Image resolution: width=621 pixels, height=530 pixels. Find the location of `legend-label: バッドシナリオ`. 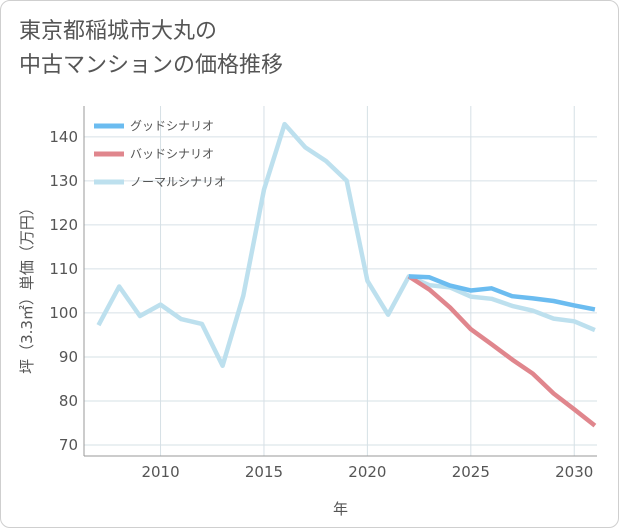

legend-label: バッドシナリオ is located at coordinates (172, 154).